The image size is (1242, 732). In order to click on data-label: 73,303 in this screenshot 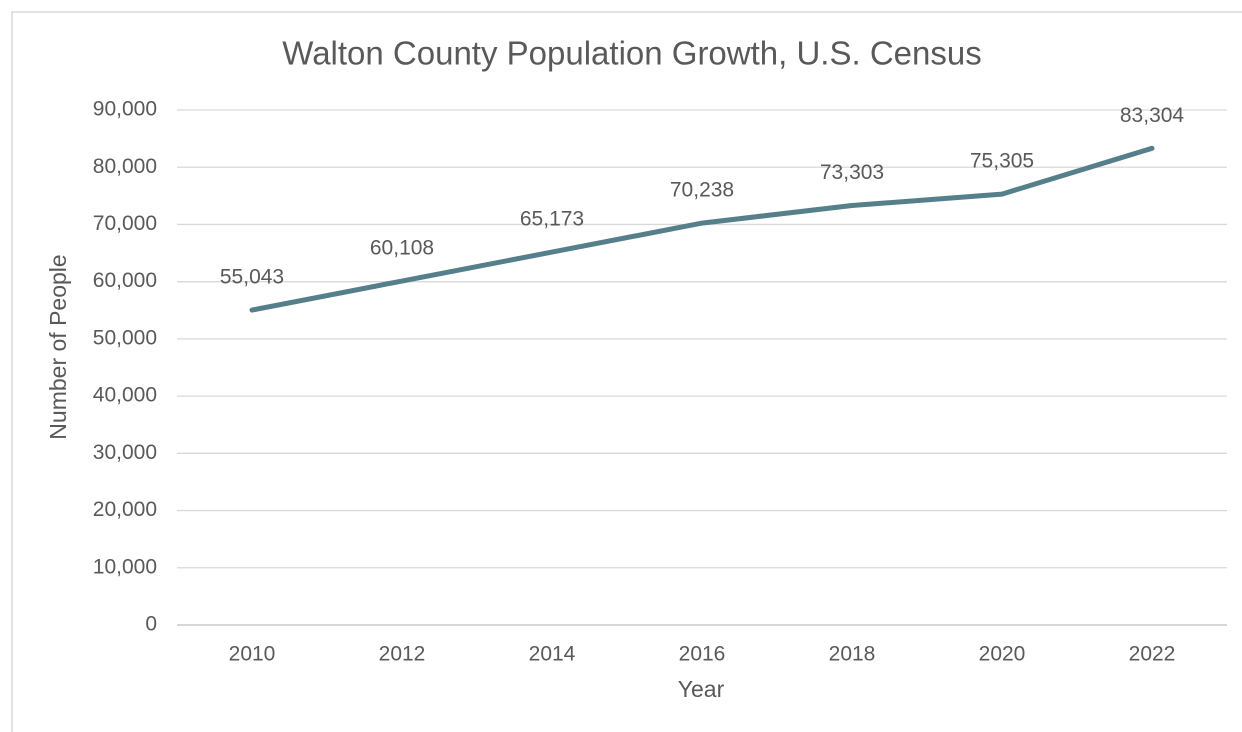, I will do `click(852, 172)`.